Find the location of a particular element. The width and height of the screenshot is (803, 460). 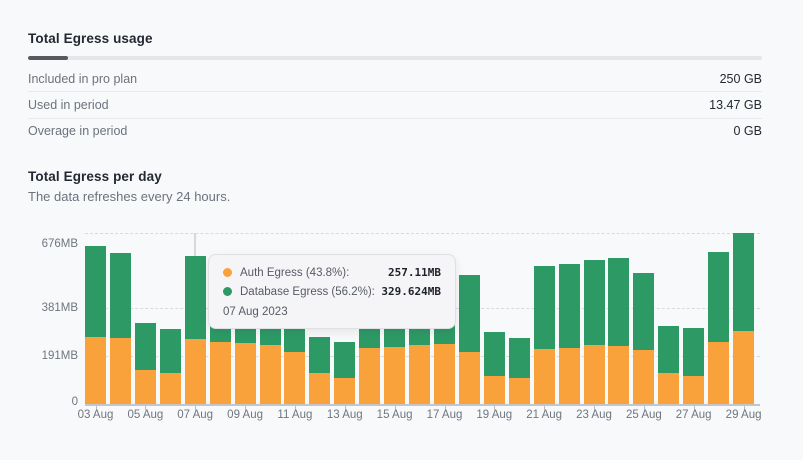

y-axis-label: 381MB is located at coordinates (59, 307).